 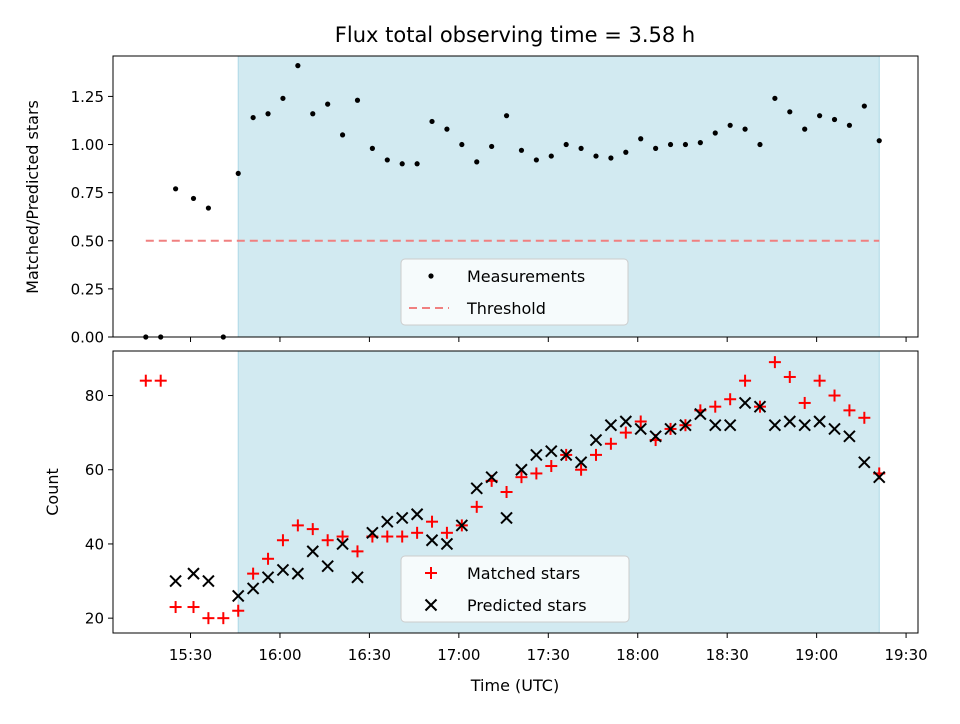 What do you see at coordinates (431, 276) in the screenshot?
I see `legend-swatch-dot` at bounding box center [431, 276].